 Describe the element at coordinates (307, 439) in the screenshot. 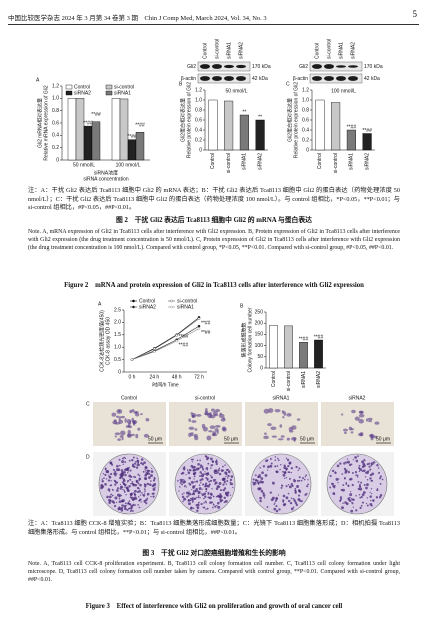

I see `scale-label: 50 μm` at that location.